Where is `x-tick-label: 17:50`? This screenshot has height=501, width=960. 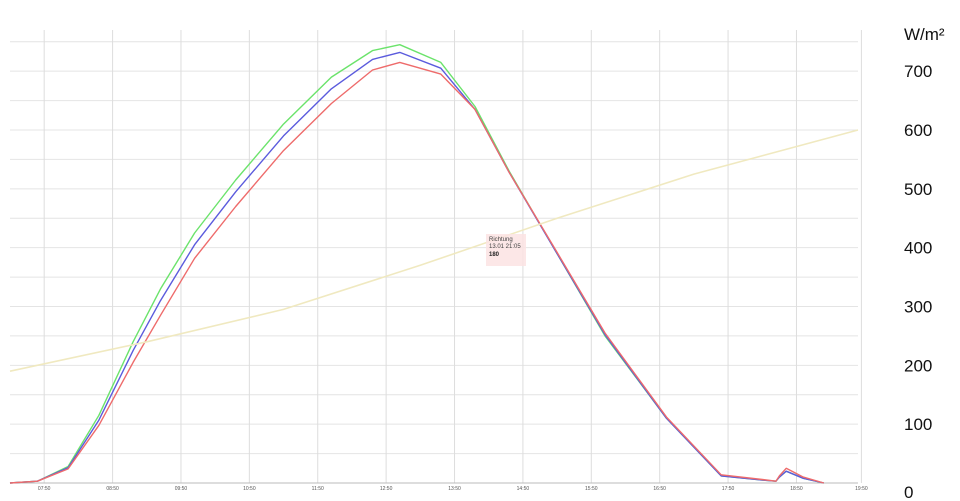 x-tick-label: 17:50 is located at coordinates (728, 489).